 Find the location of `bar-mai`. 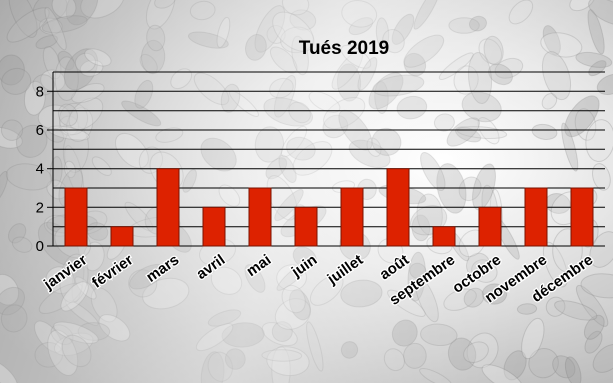

bar-mai is located at coordinates (260, 217).